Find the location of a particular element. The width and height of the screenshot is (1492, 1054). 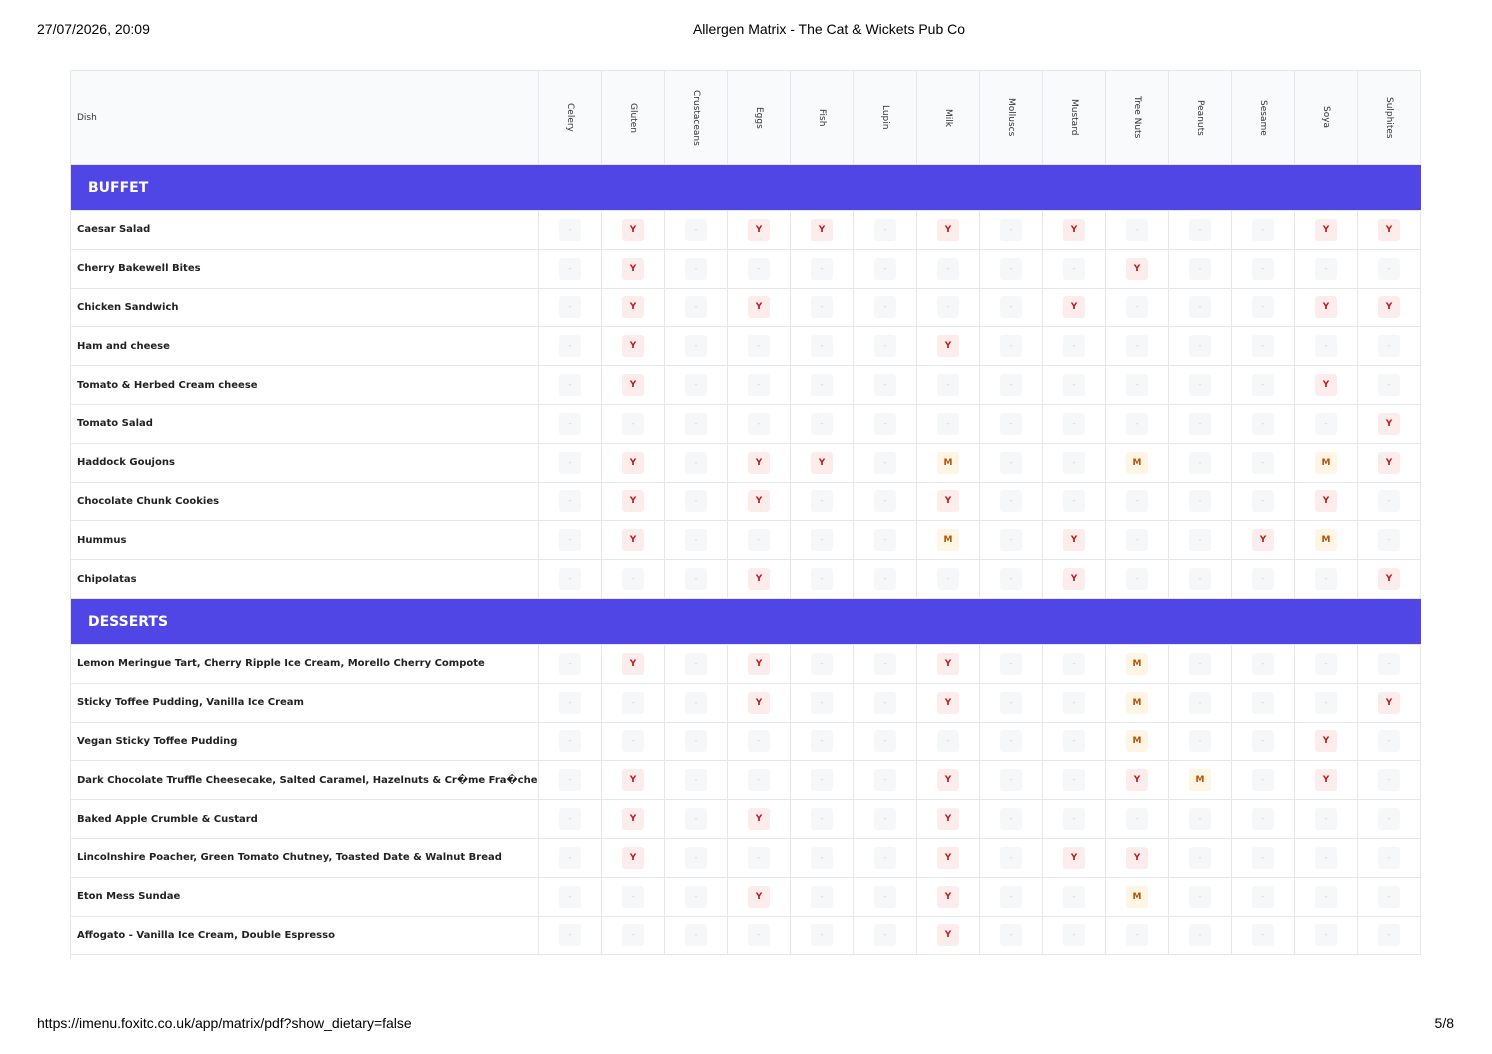

allergen-label: Molluscs is located at coordinates (1011, 117).